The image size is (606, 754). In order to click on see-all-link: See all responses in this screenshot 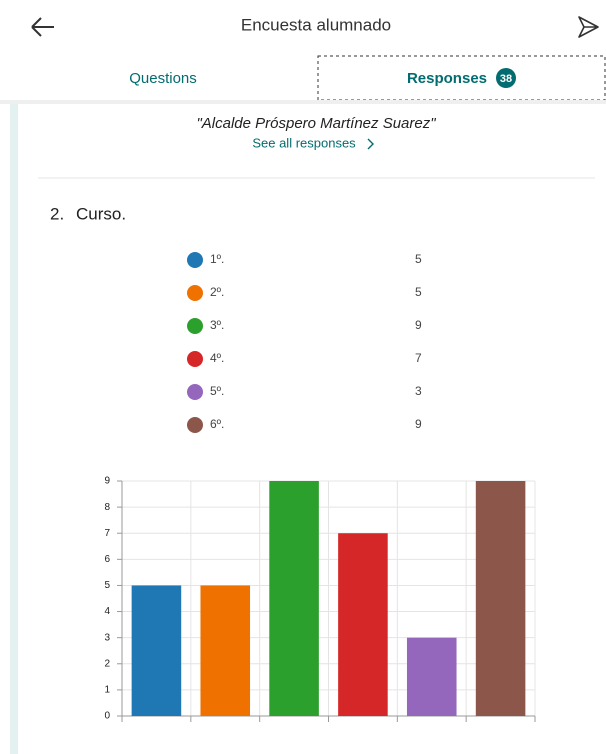, I will do `click(313, 142)`.